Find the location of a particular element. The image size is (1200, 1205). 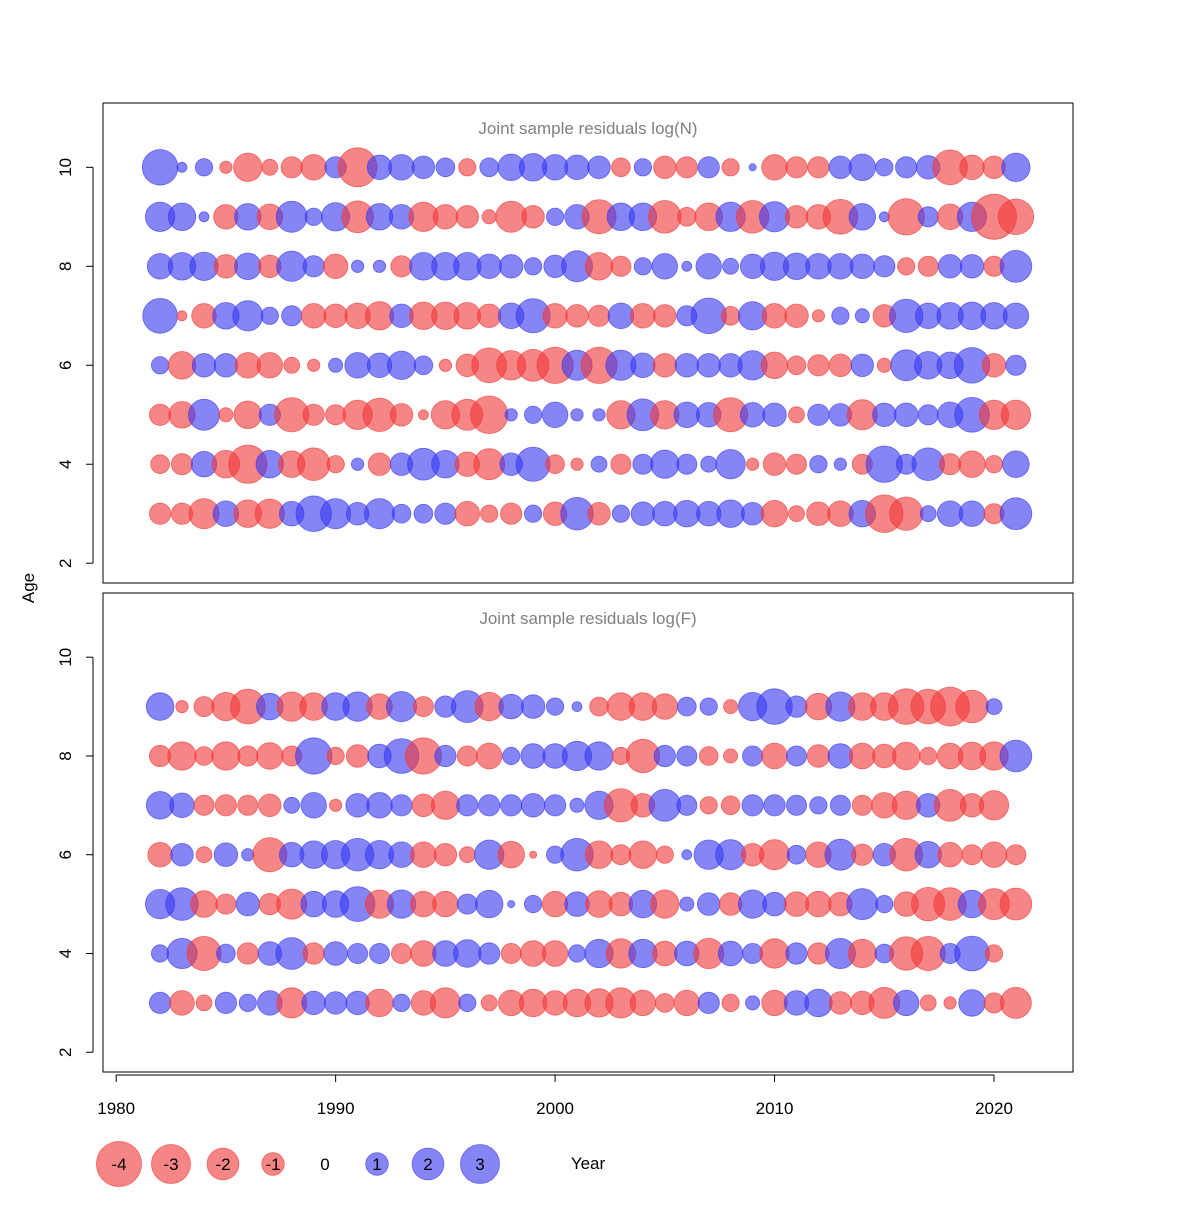

x-tick-label: 1990 is located at coordinates (336, 1108).